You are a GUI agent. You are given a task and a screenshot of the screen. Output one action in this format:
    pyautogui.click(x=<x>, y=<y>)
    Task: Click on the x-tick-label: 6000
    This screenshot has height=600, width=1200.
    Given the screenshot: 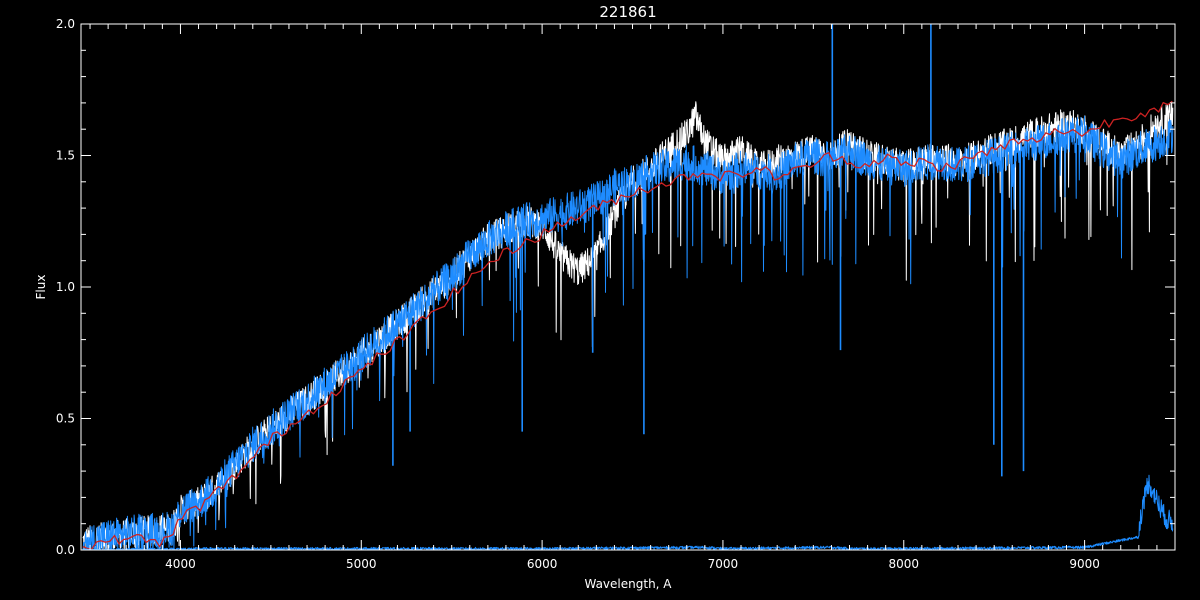 What is the action you would take?
    pyautogui.click(x=542, y=564)
    